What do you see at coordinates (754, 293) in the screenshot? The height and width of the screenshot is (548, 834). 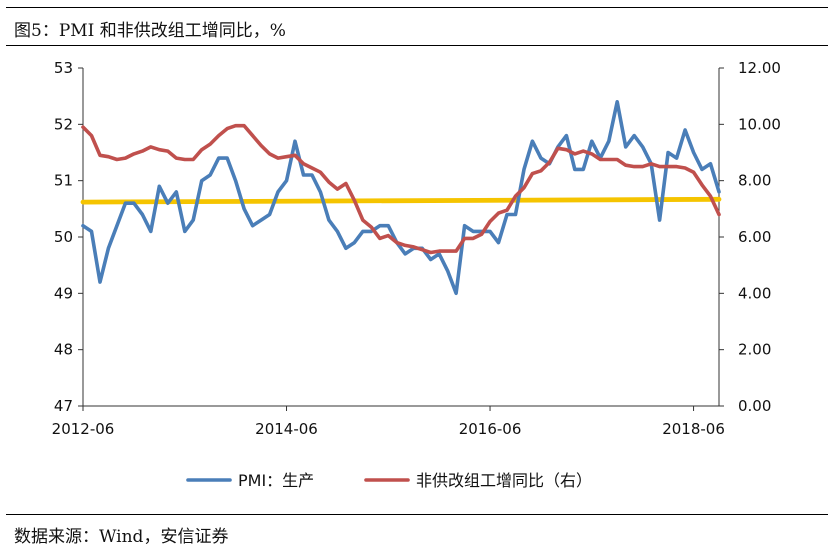 I see `right-tick-label: 4.00` at bounding box center [754, 293].